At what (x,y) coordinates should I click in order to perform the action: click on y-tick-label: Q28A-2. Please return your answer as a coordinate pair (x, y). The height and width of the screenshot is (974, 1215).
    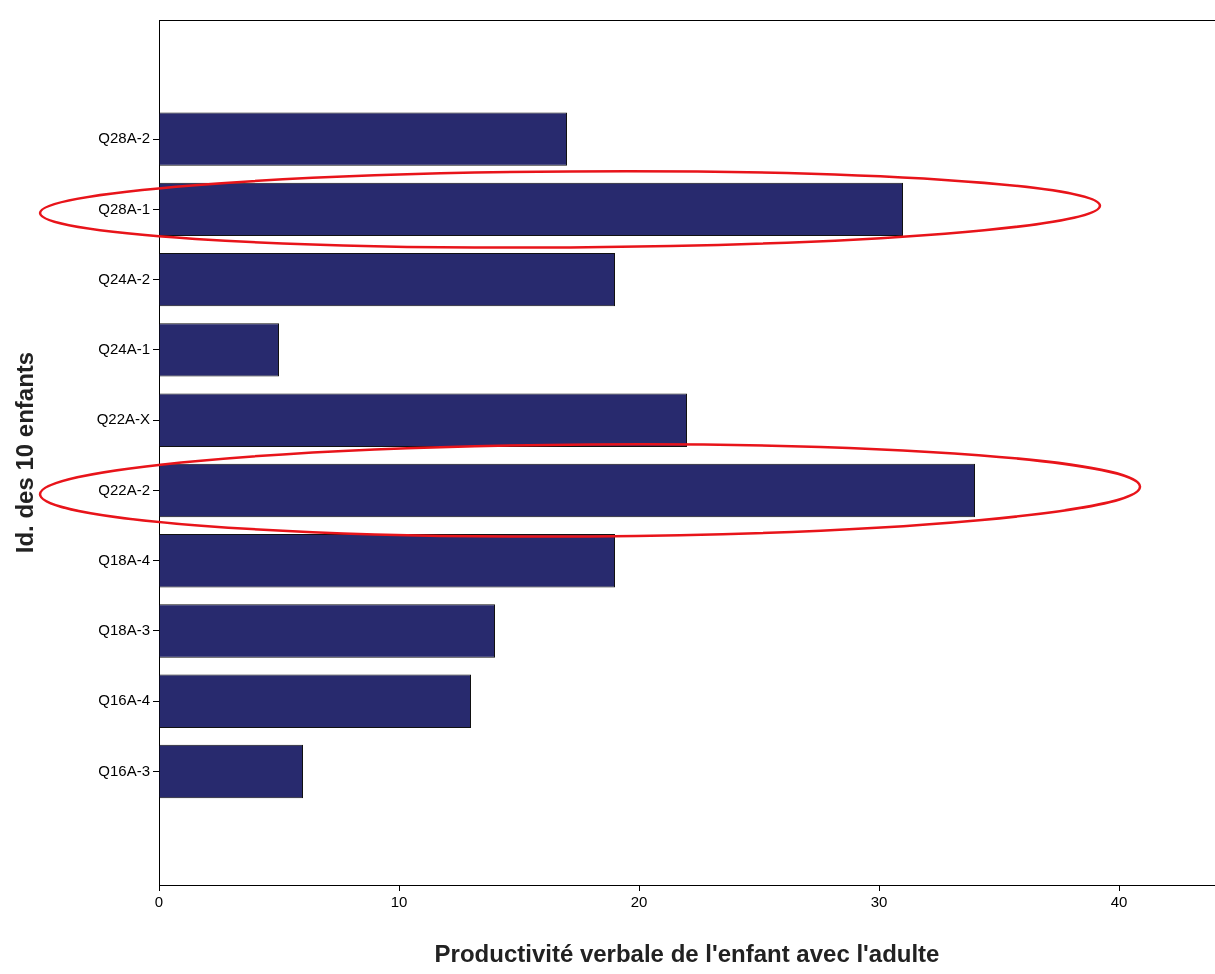
    Looking at the image, I should click on (124, 138).